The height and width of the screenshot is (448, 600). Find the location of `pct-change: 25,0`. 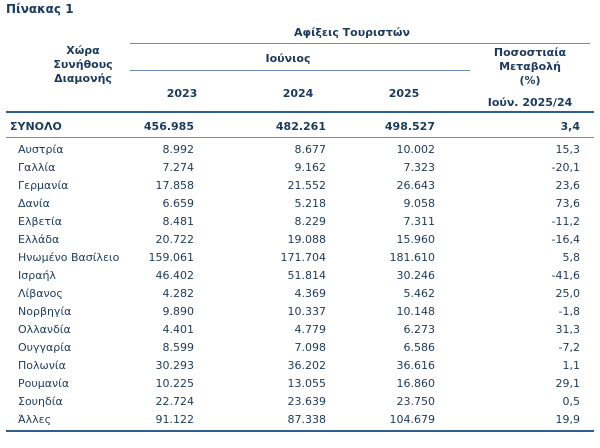

pct-change: 25,0 is located at coordinates (568, 293).